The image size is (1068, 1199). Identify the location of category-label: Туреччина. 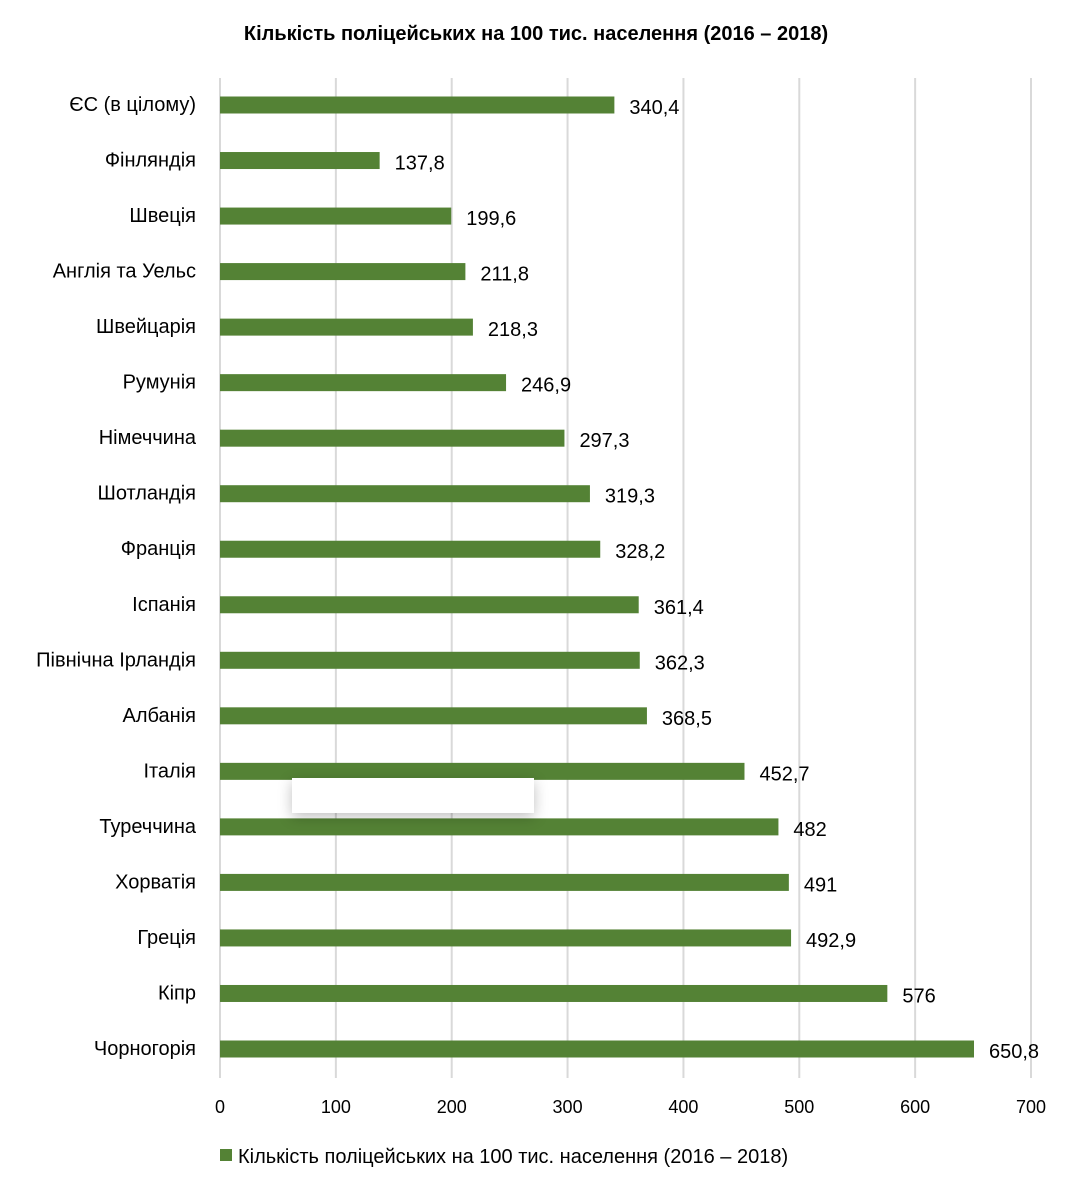
(148, 827).